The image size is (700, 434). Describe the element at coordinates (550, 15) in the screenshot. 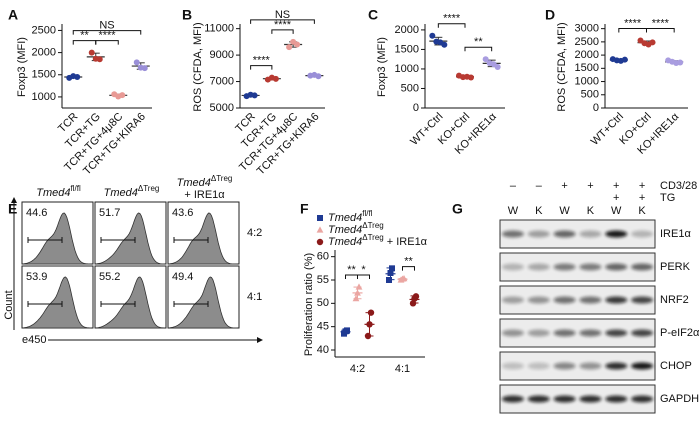

I see `panel-label: D` at that location.